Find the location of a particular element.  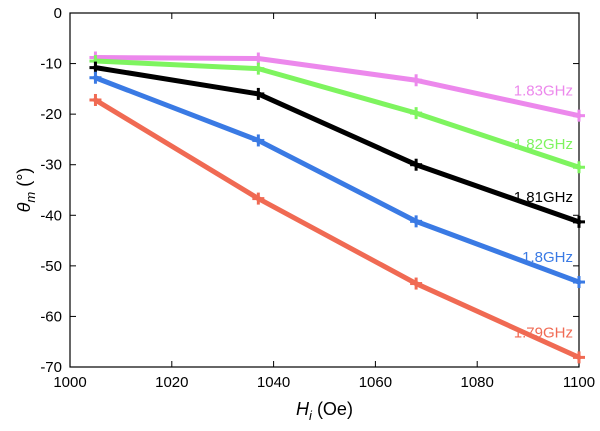

x-tick-label: 1080 is located at coordinates (477, 382).